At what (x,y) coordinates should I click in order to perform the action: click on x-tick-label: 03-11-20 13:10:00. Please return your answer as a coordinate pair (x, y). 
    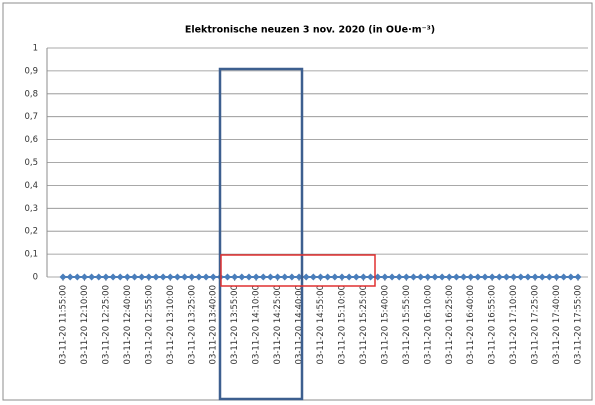
    Looking at the image, I should click on (171, 324).